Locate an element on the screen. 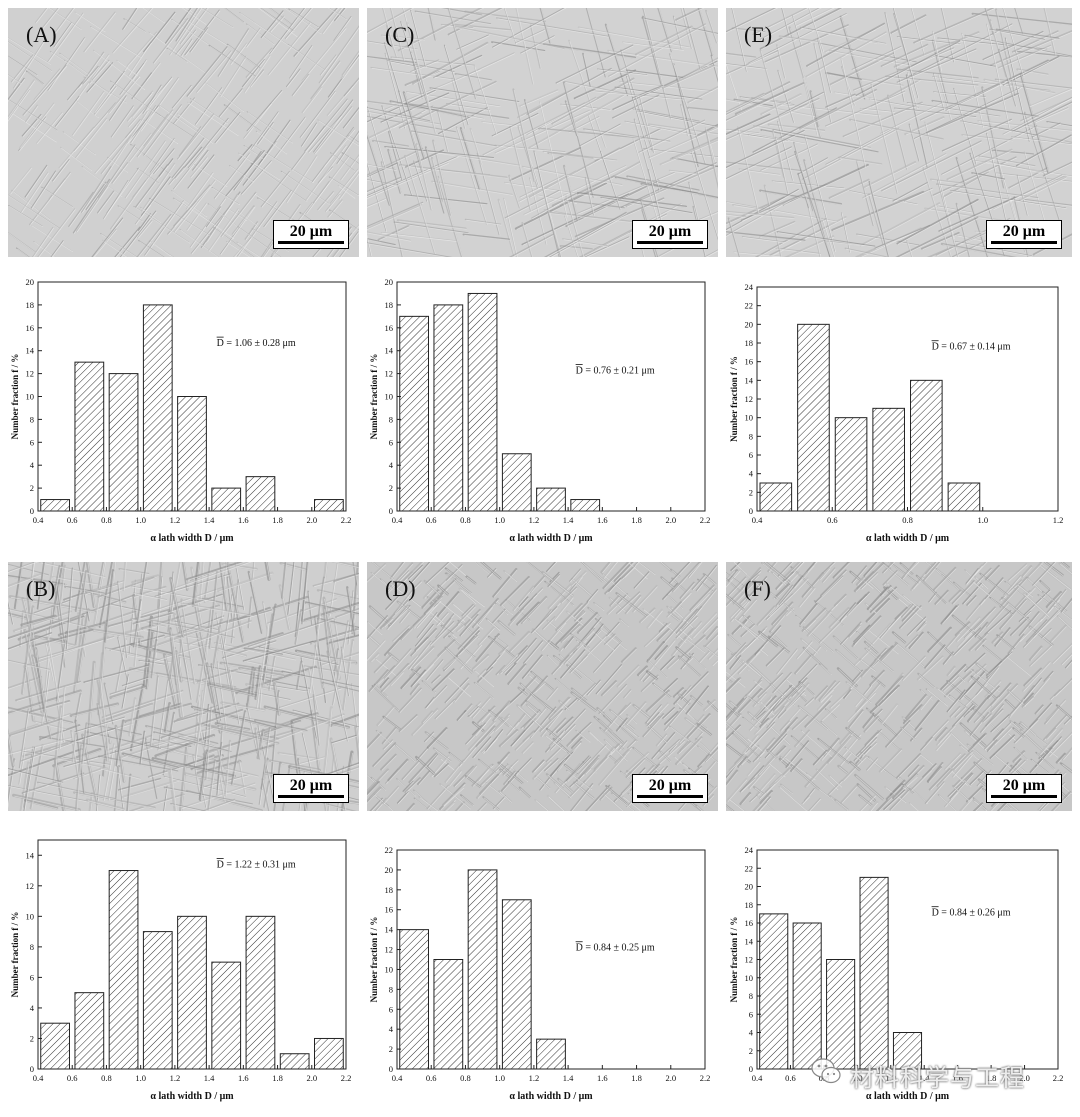 The width and height of the screenshot is (1080, 1117). micrograph-c: (C) 20 μm is located at coordinates (542, 132).